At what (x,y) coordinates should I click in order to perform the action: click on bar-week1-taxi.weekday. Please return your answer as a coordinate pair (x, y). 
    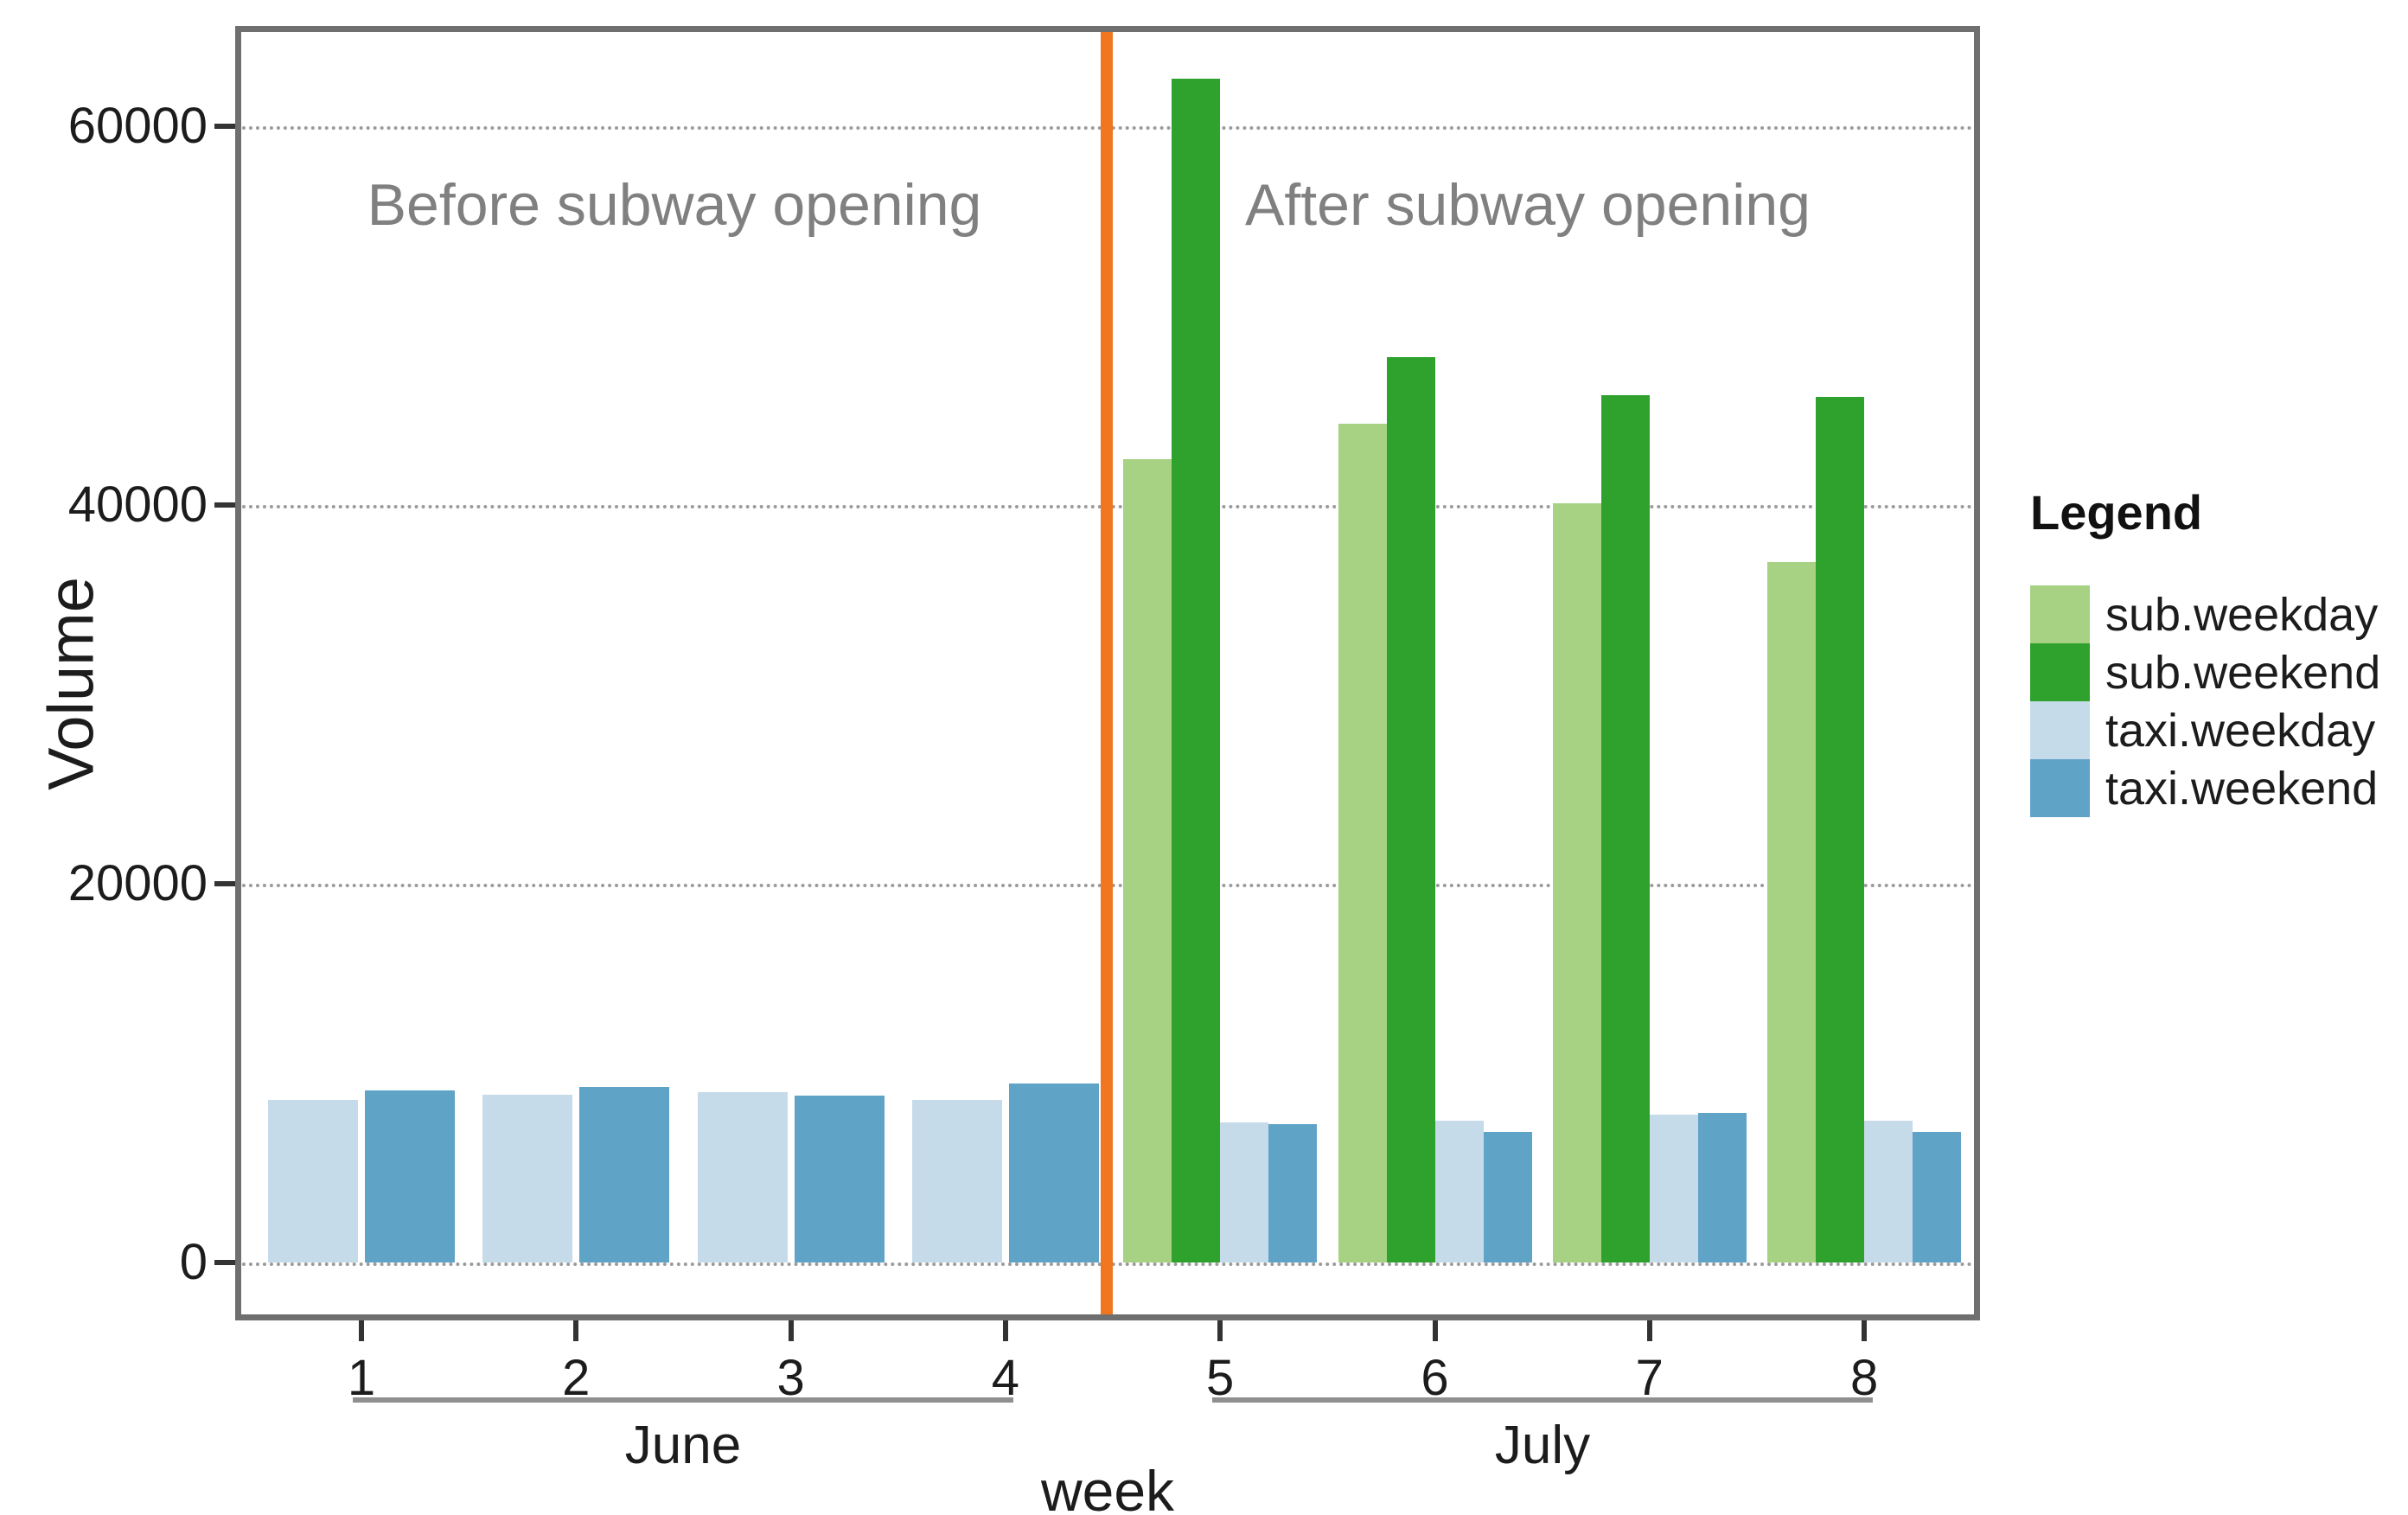
    Looking at the image, I should click on (313, 1180).